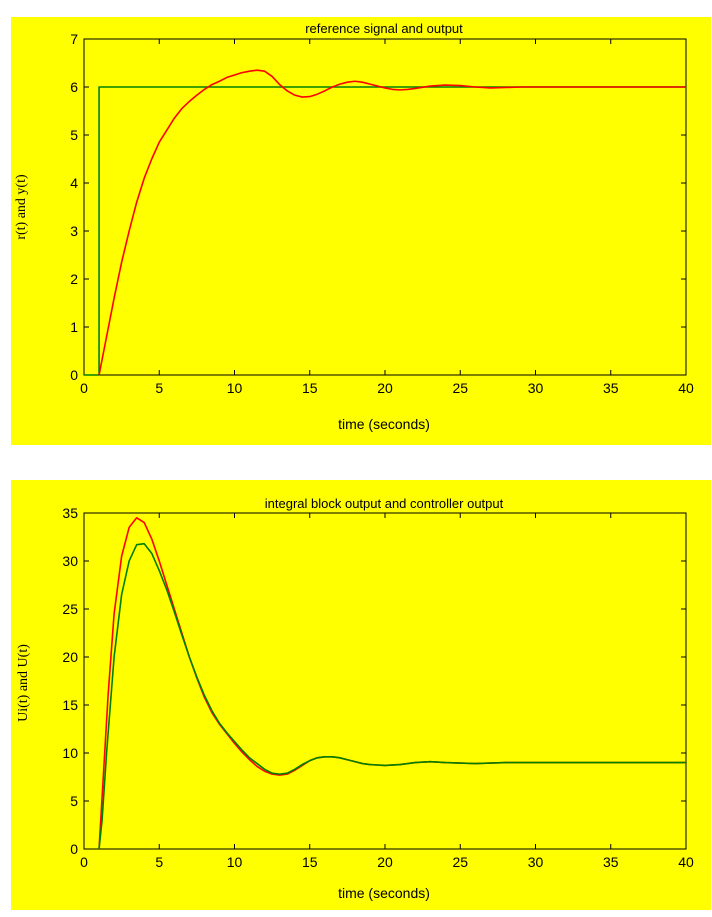  Describe the element at coordinates (70, 753) in the screenshot. I see `y-tick-label: 10` at that location.